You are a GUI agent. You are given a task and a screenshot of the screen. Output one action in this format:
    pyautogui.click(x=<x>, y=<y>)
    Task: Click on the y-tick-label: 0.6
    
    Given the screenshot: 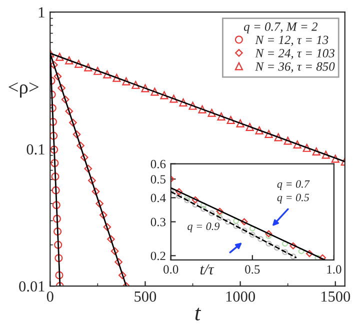 What is the action you would take?
    pyautogui.click(x=158, y=164)
    